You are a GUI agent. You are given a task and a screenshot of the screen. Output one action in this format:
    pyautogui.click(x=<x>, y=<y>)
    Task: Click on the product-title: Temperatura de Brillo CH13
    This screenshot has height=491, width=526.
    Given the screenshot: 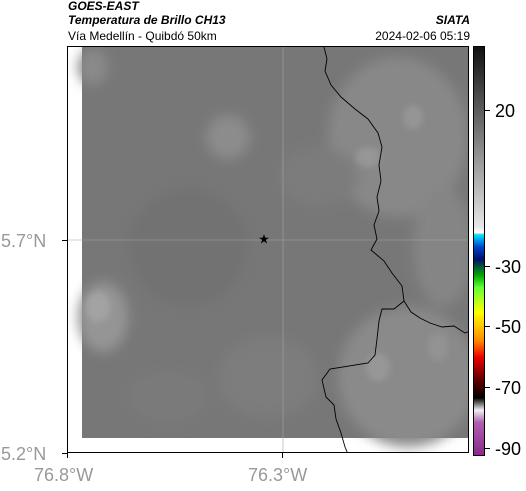 What is the action you would take?
    pyautogui.click(x=147, y=20)
    